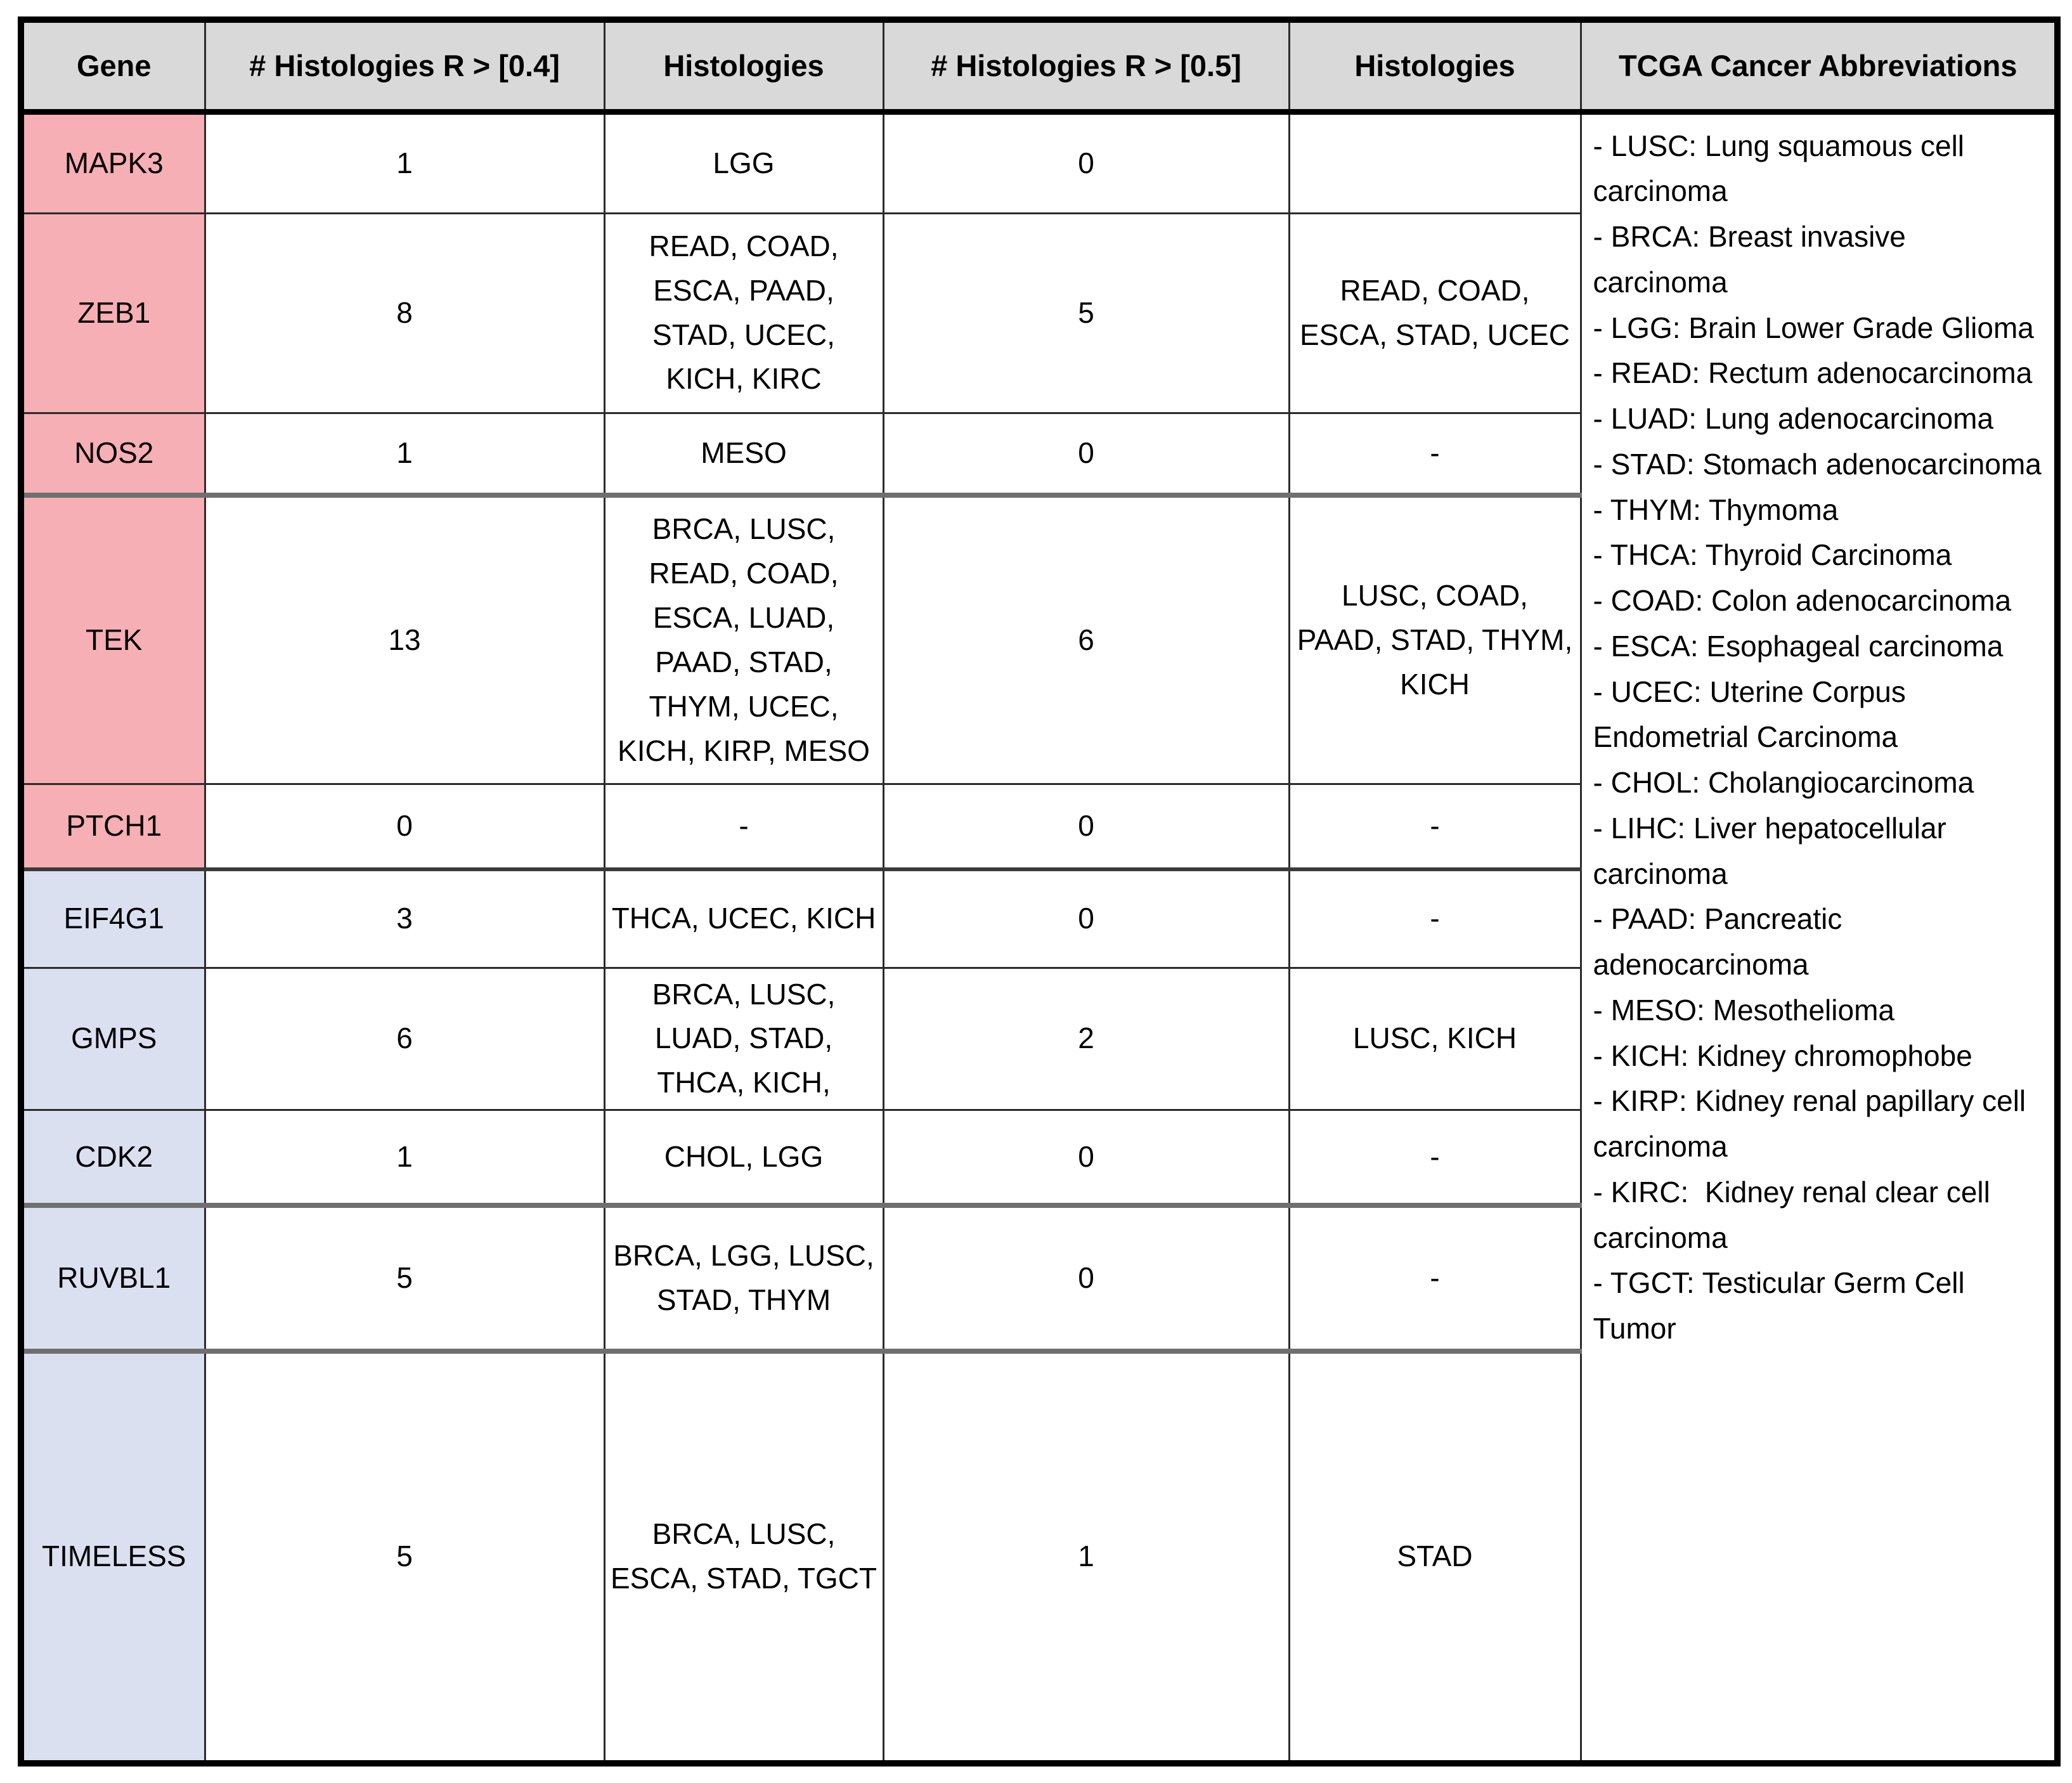 The image size is (2072, 1783). I want to click on abbreviation-line: - MESO: Mesothelioma, so click(1744, 1010).